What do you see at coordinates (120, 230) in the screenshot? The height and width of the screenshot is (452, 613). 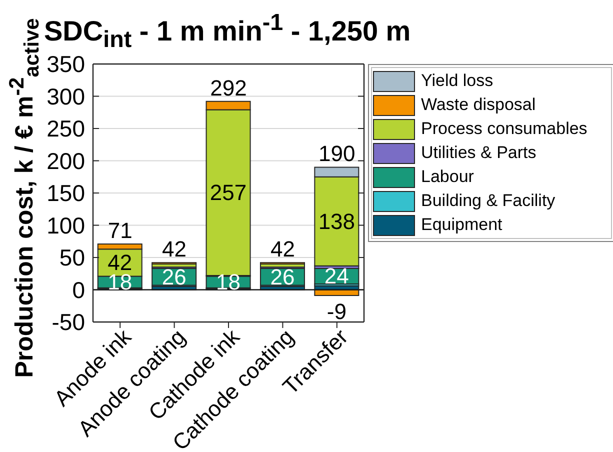 I see `annotation: 71` at bounding box center [120, 230].